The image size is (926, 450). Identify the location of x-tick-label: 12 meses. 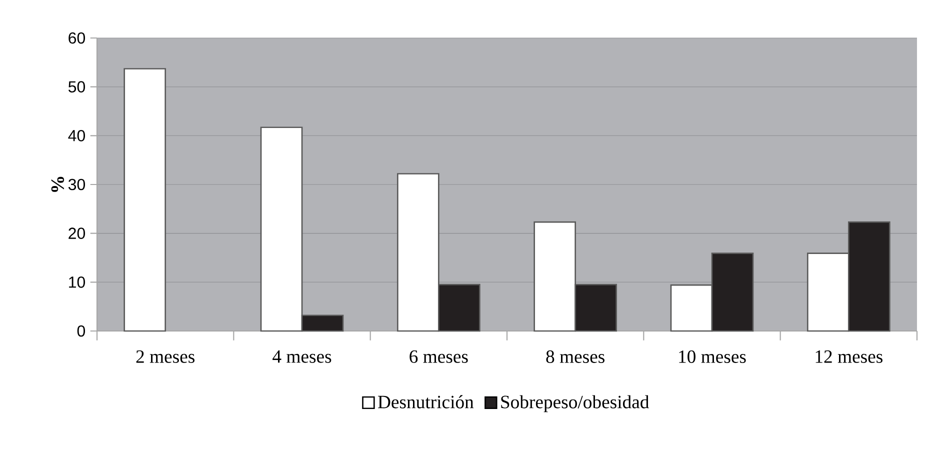
(849, 356).